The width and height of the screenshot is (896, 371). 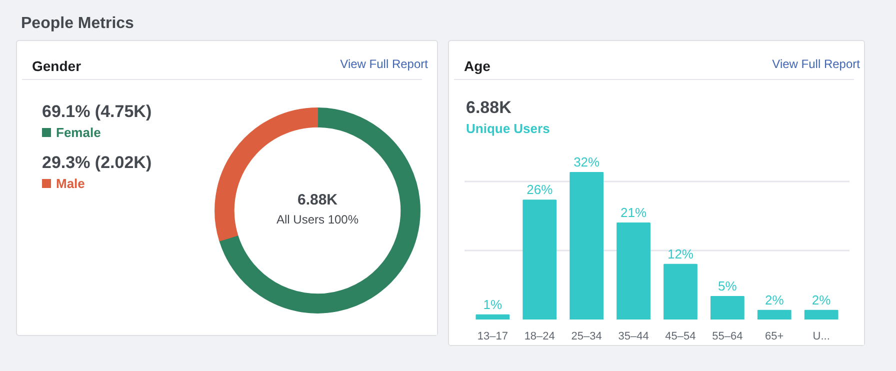 What do you see at coordinates (317, 219) in the screenshot?
I see `text: All Users 100%` at bounding box center [317, 219].